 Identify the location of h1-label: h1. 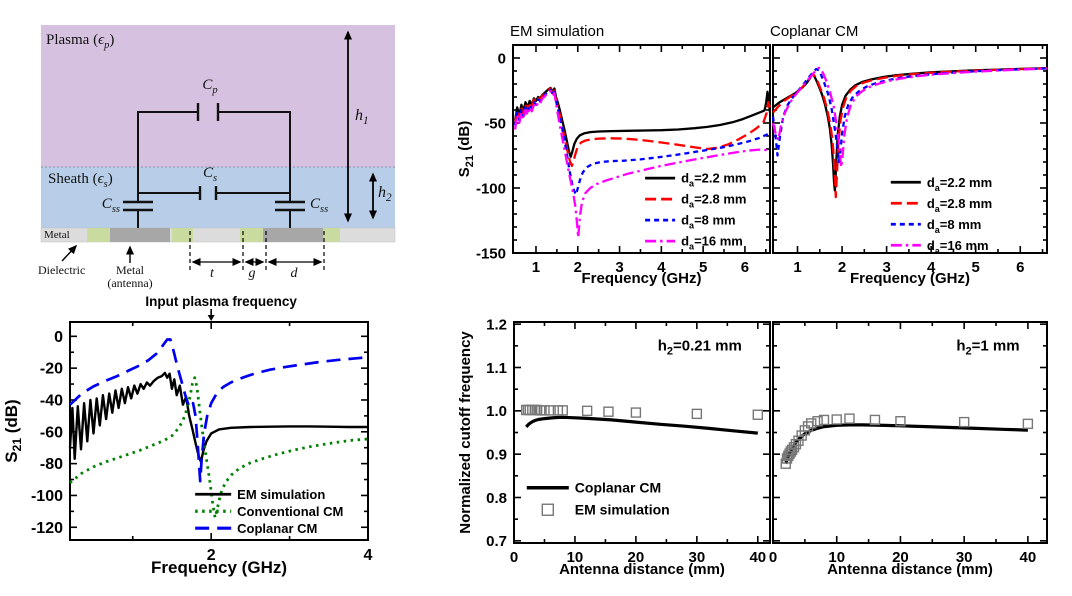
(362, 117).